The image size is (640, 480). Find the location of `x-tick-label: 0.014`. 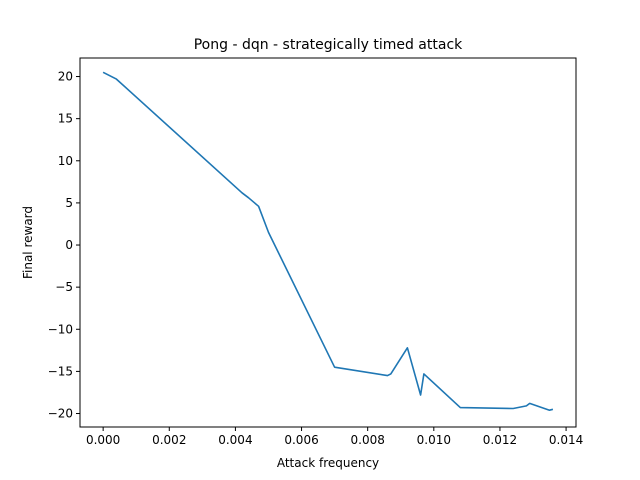

x-tick-label: 0.014 is located at coordinates (566, 440).